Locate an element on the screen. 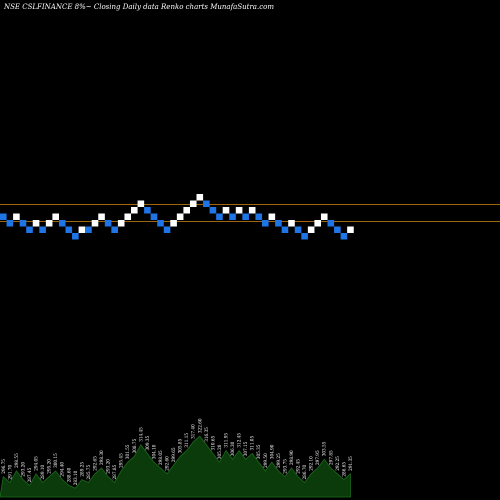  volume-label: 289.25 is located at coordinates (81, 469).